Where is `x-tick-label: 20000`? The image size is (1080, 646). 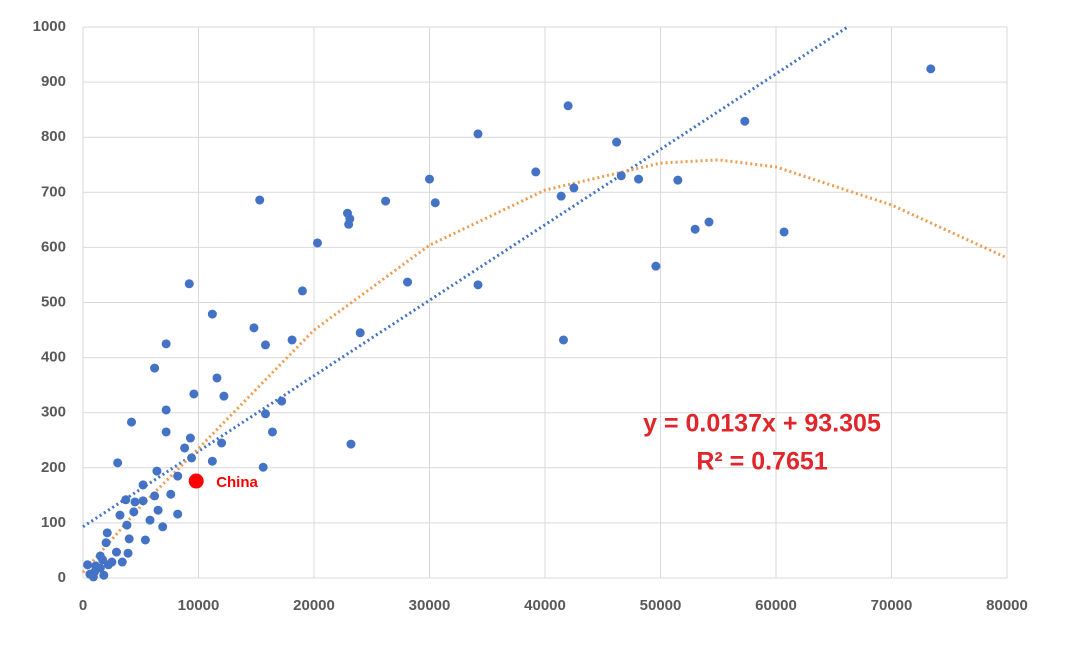
x-tick-label: 20000 is located at coordinates (314, 605).